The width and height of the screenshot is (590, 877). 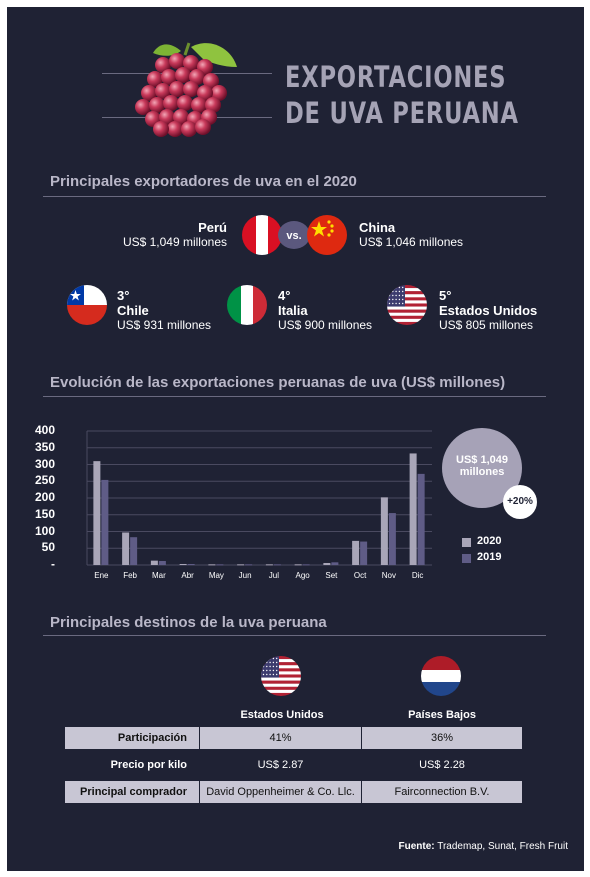 What do you see at coordinates (48, 547) in the screenshot?
I see `y-tick-label: 50` at bounding box center [48, 547].